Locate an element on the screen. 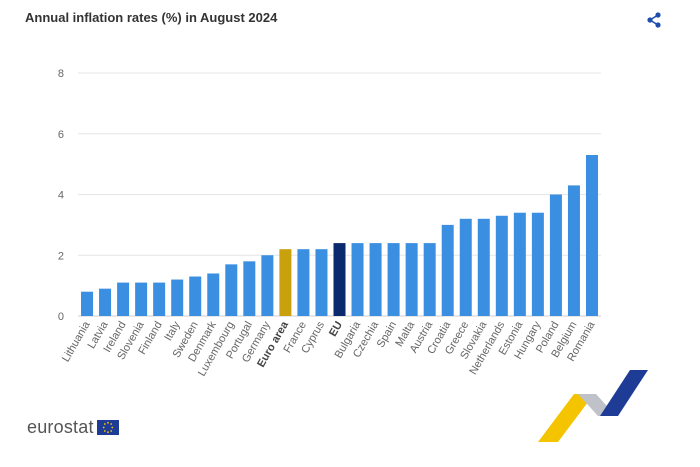 The width and height of the screenshot is (700, 467). bar-eu is located at coordinates (339, 279).